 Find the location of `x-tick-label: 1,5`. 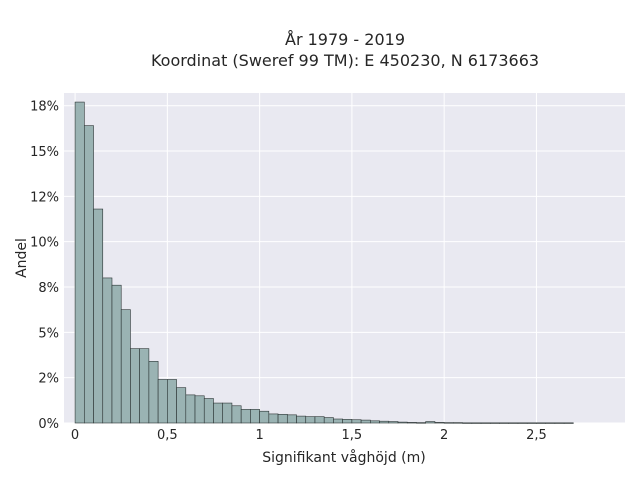

x-tick-label: 1,5 is located at coordinates (352, 435).